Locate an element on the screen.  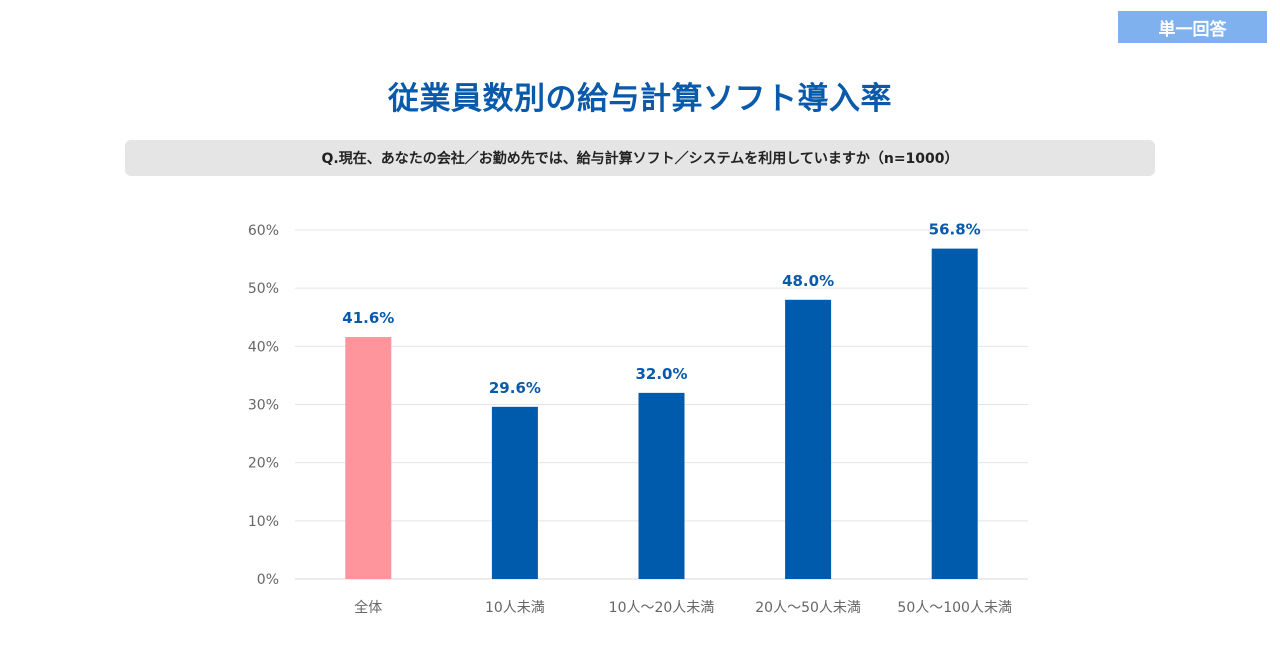
data-label: 32.0% is located at coordinates (661, 374).